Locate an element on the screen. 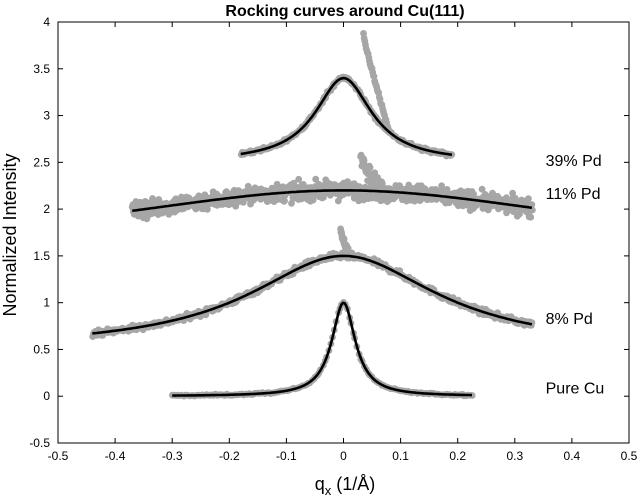 The height and width of the screenshot is (498, 640). chart-title: Rocking curves around Cu(111) is located at coordinates (344, 11).